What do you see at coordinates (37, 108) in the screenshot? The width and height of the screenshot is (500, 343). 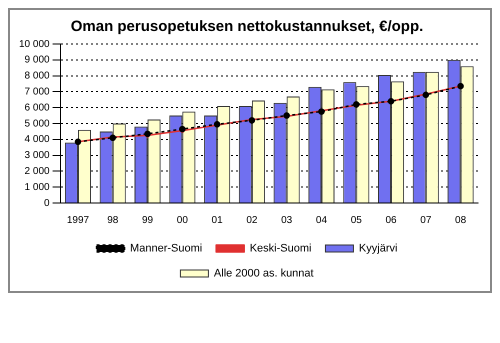 I see `y-tick-label: 6 000` at bounding box center [37, 108].